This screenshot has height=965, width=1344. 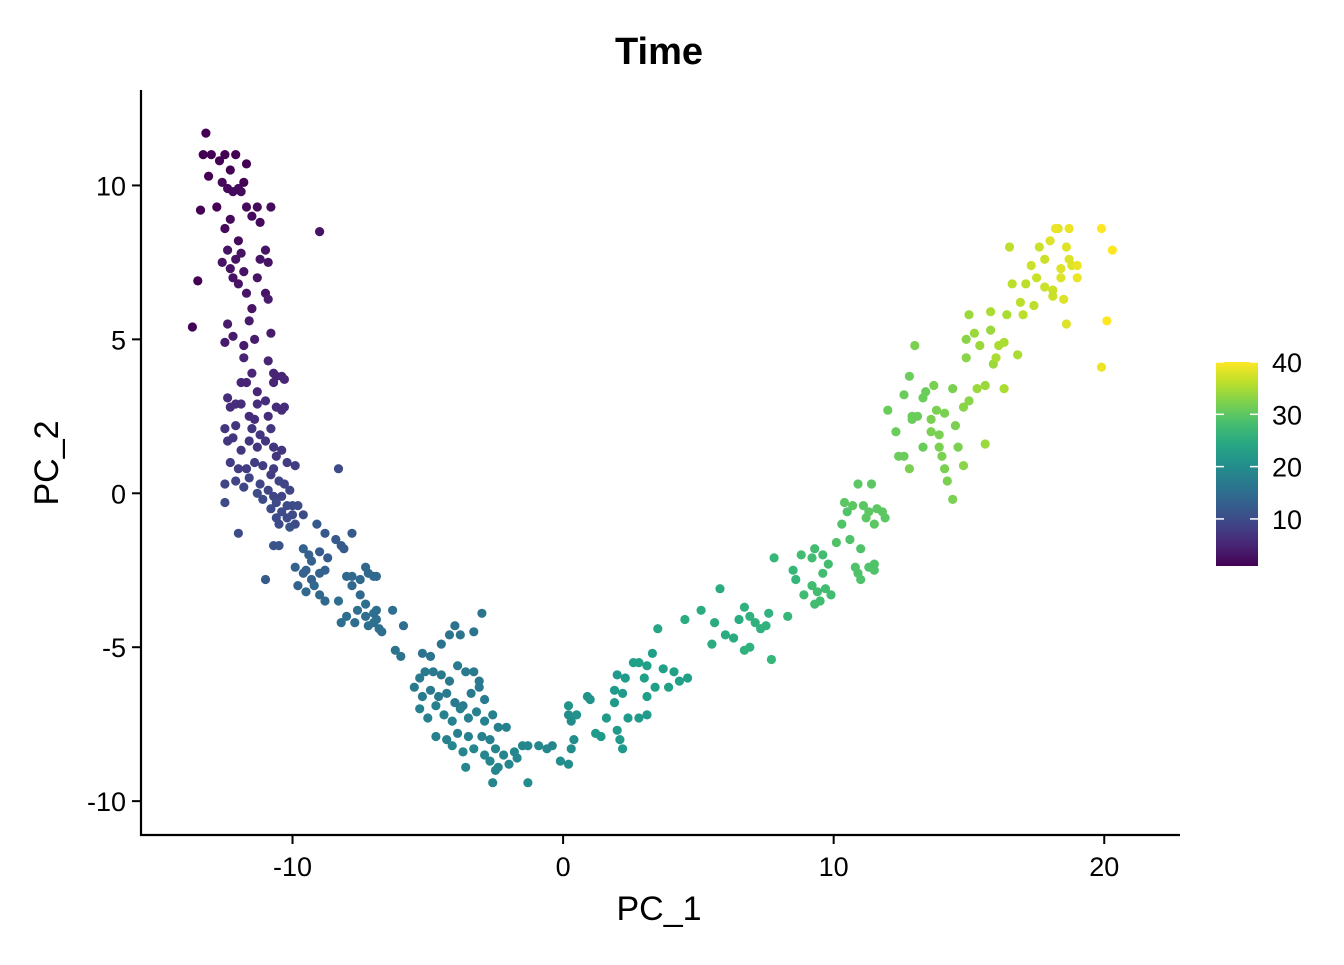 What do you see at coordinates (114, 494) in the screenshot?
I see `y-ticks: -10 -5 0 5 10` at bounding box center [114, 494].